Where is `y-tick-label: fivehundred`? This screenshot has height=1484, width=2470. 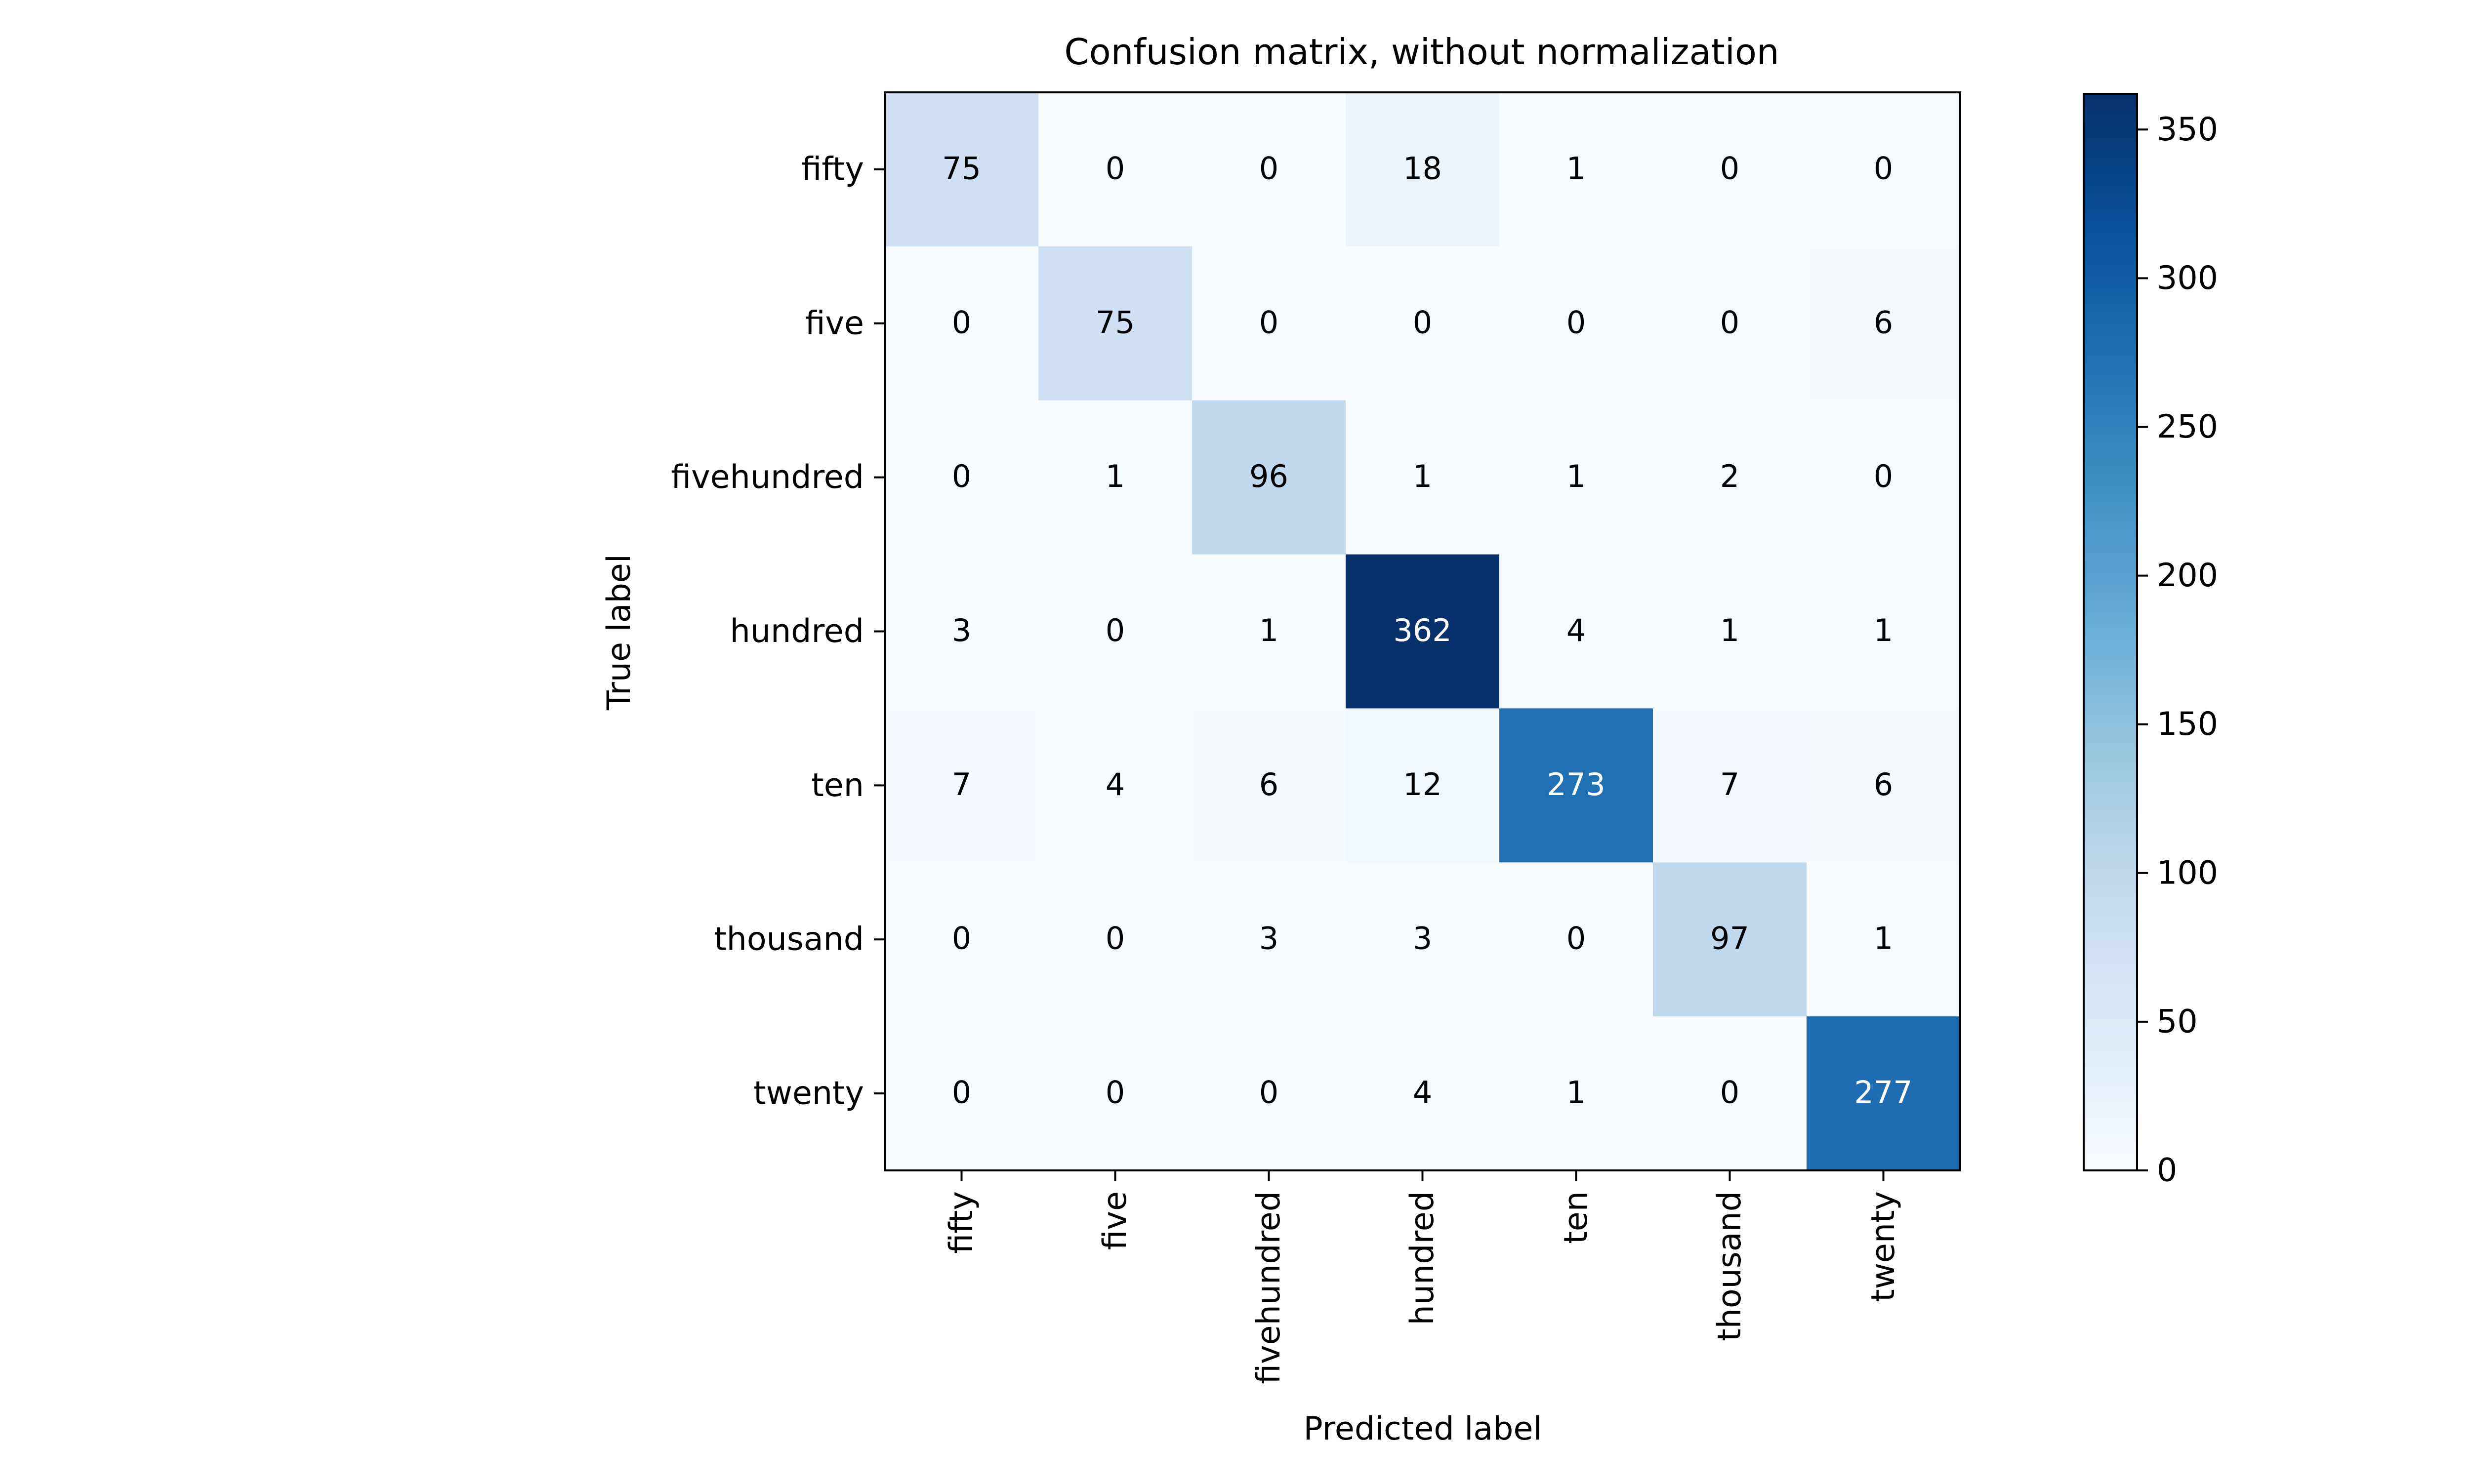 y-tick-label: fivehundred is located at coordinates (767, 477).